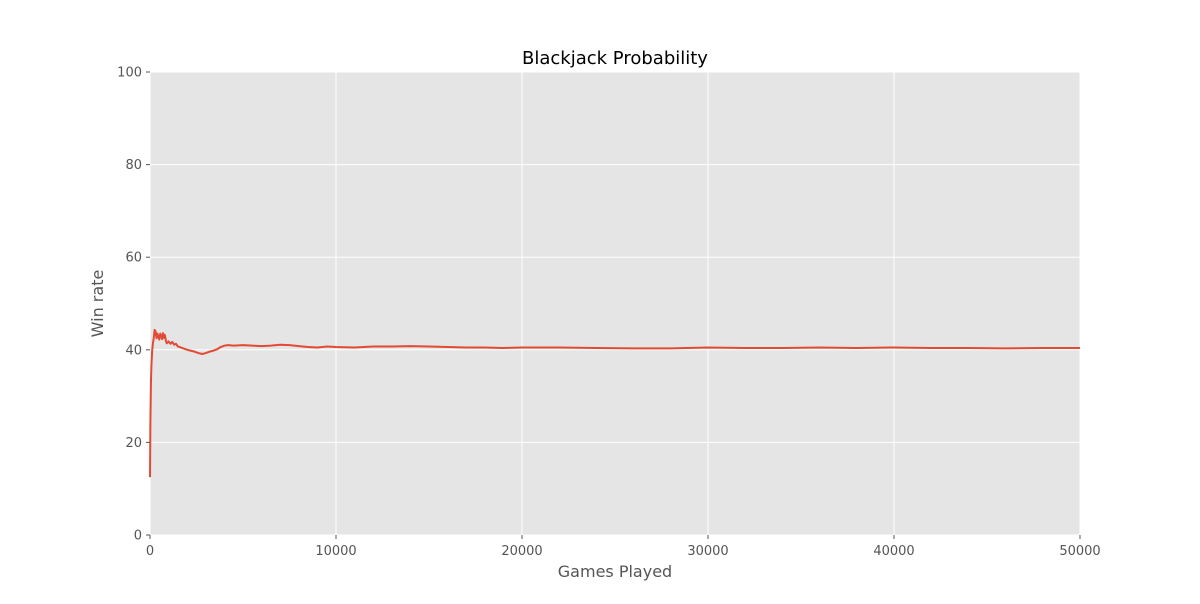 The width and height of the screenshot is (1200, 604). Describe the element at coordinates (133, 165) in the screenshot. I see `y-tick-label: 80` at that location.